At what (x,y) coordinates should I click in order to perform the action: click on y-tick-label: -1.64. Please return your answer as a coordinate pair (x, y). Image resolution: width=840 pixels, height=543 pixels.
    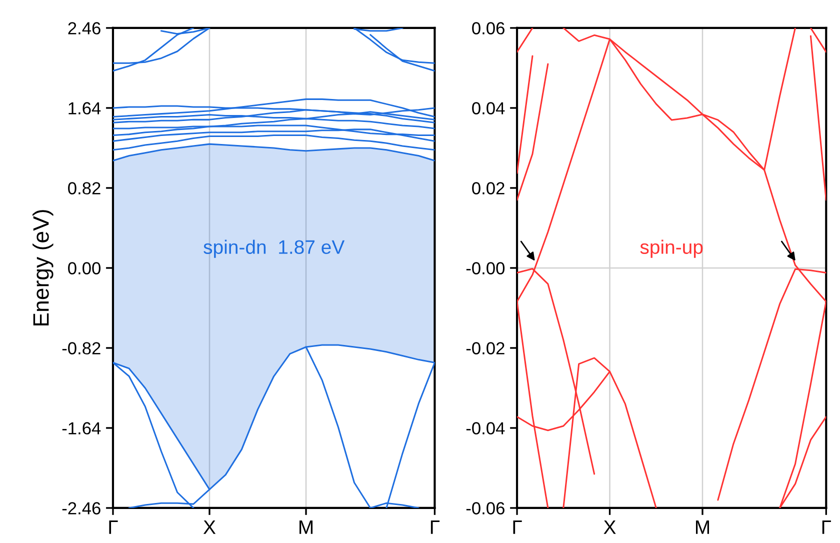
    Looking at the image, I should click on (81, 428).